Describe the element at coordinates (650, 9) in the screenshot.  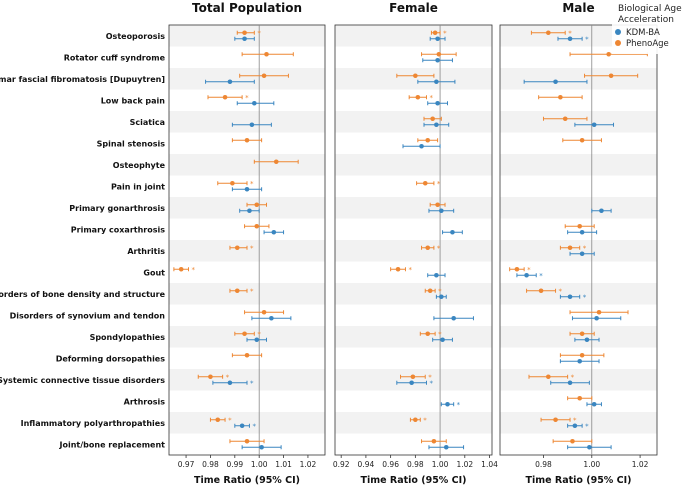
I see `legend-title-line1: Biological Age` at that location.